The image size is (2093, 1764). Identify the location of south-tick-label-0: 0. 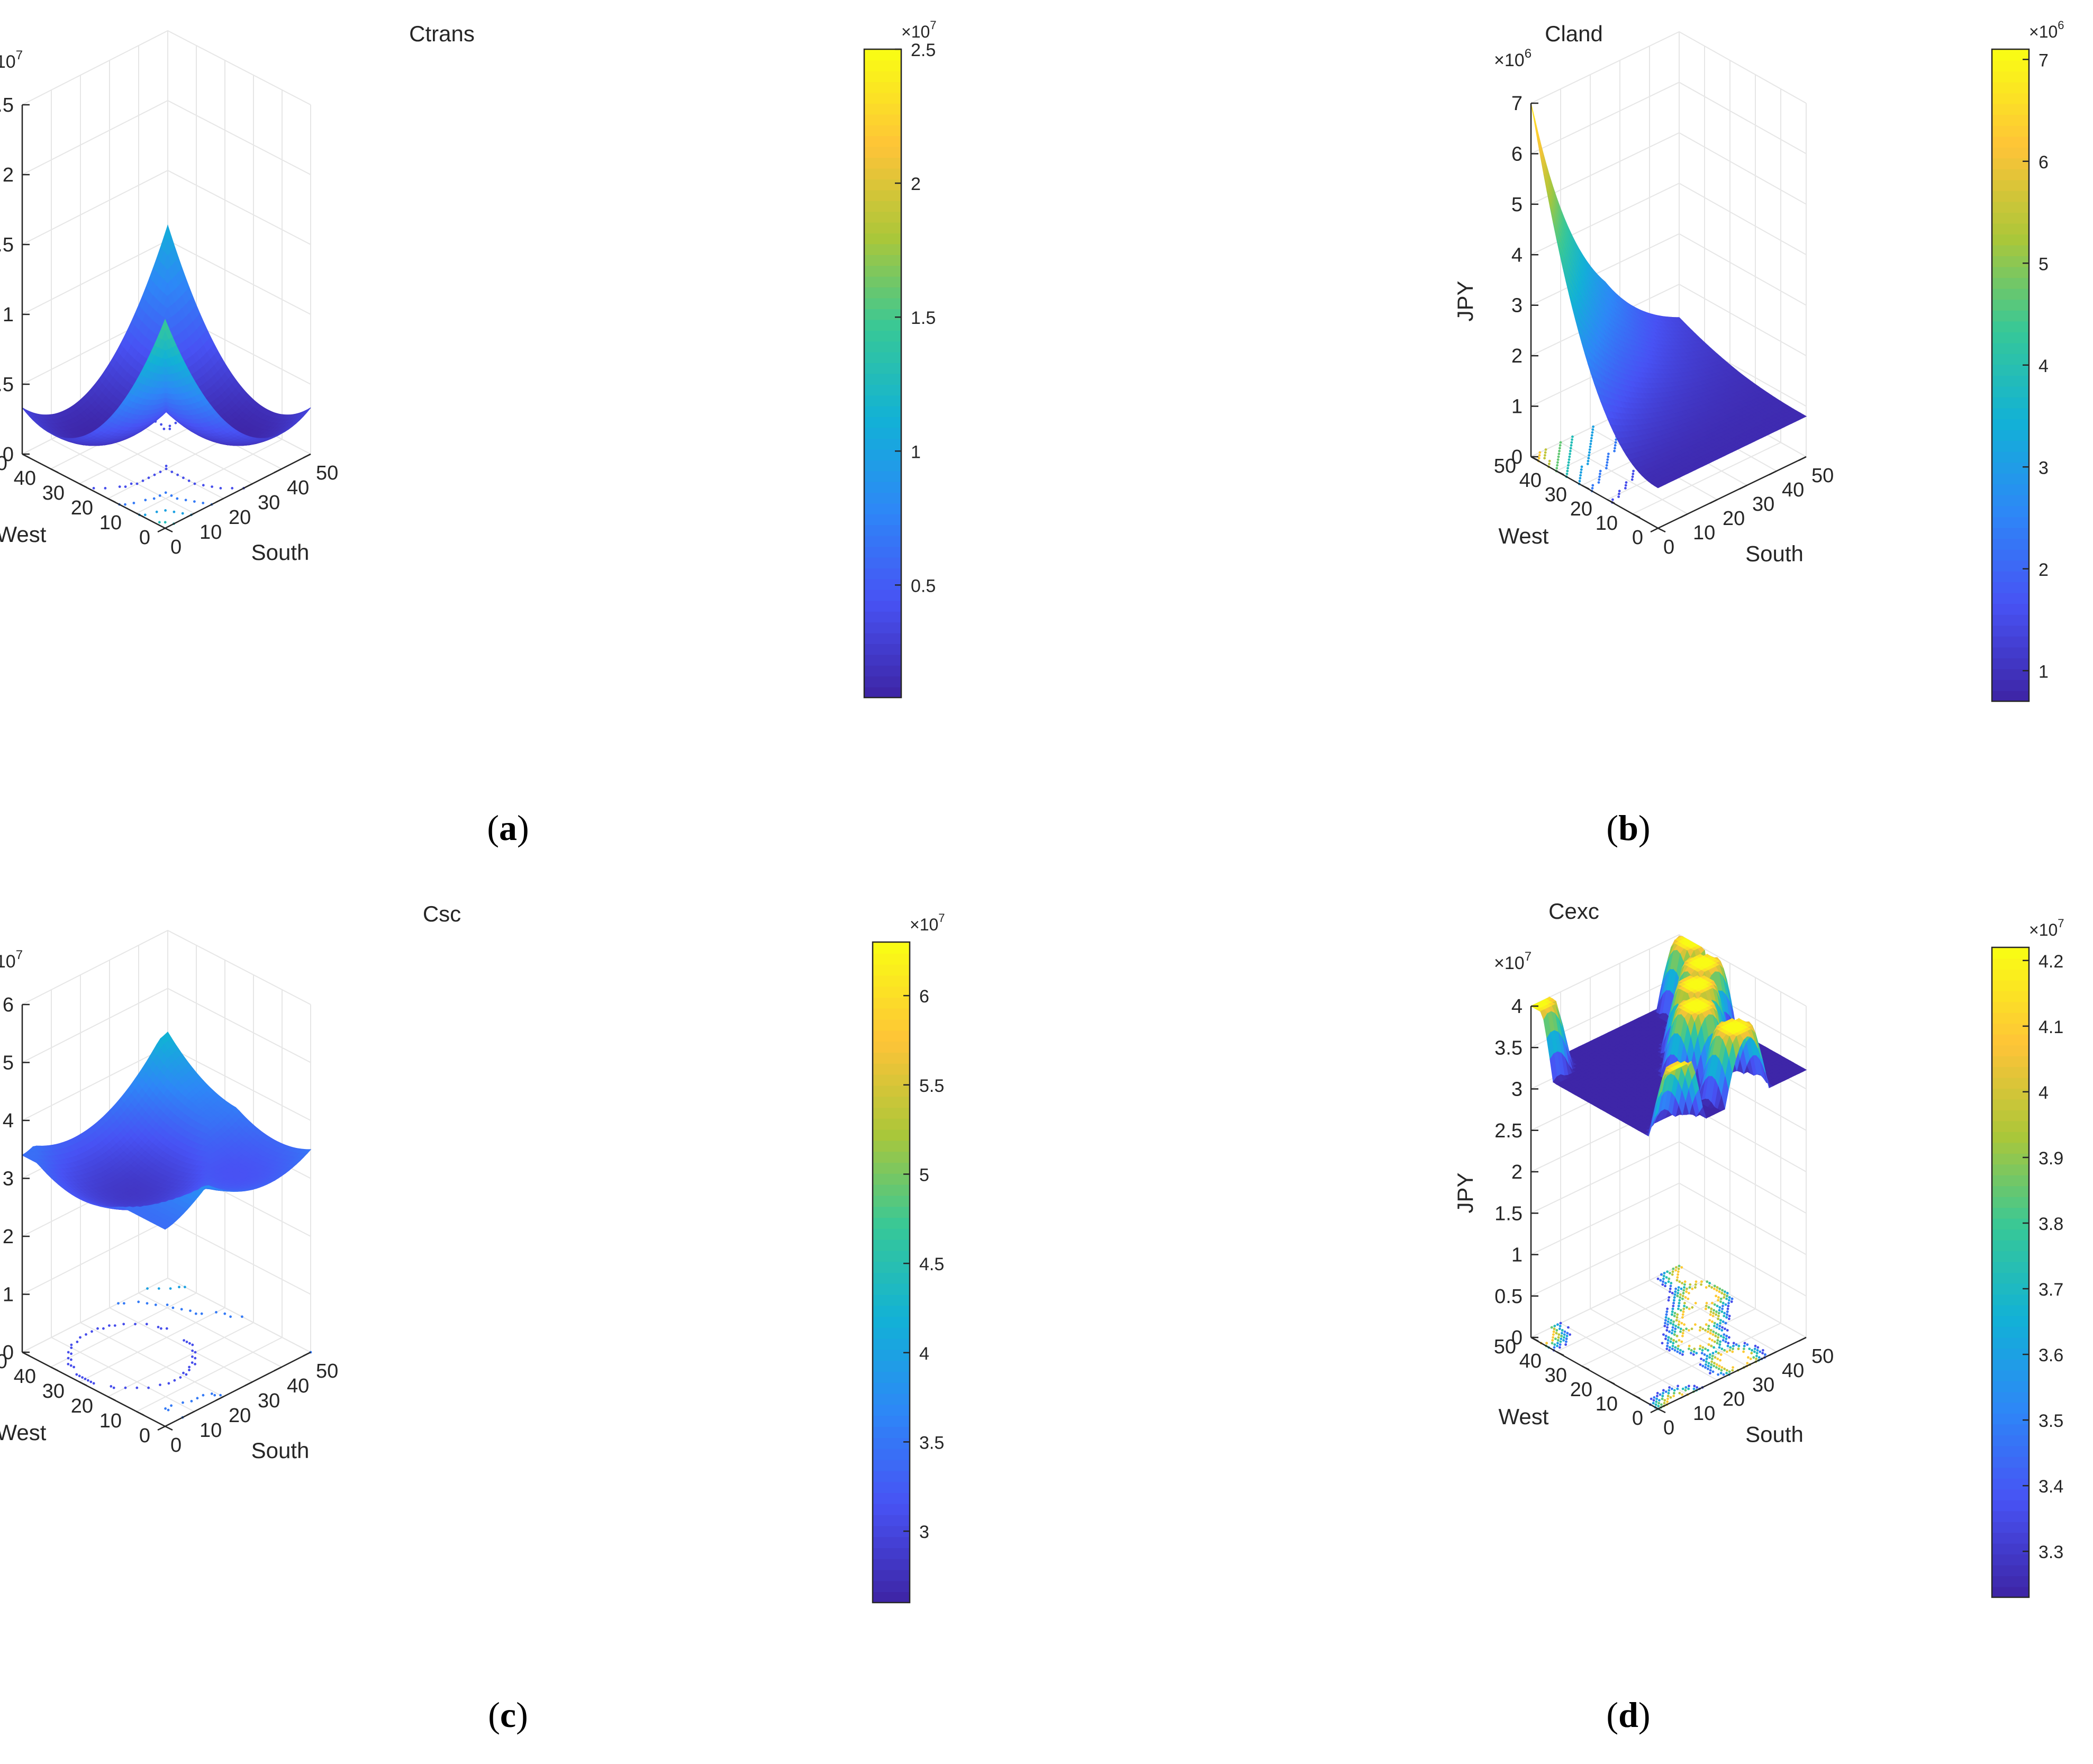
(1668, 547).